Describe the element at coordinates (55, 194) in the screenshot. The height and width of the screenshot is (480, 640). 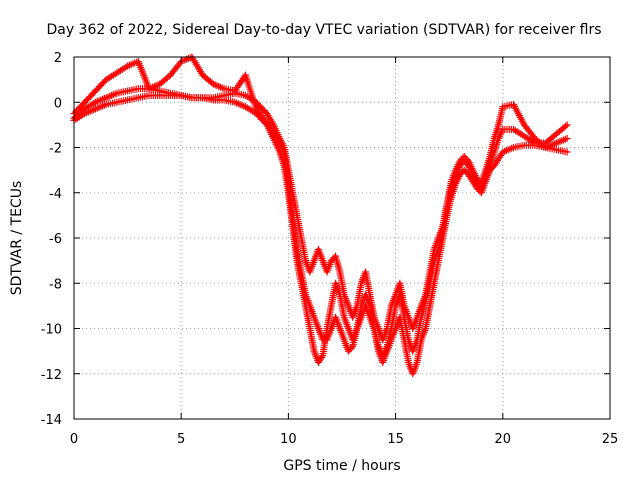
I see `y-tick-label: -4` at that location.